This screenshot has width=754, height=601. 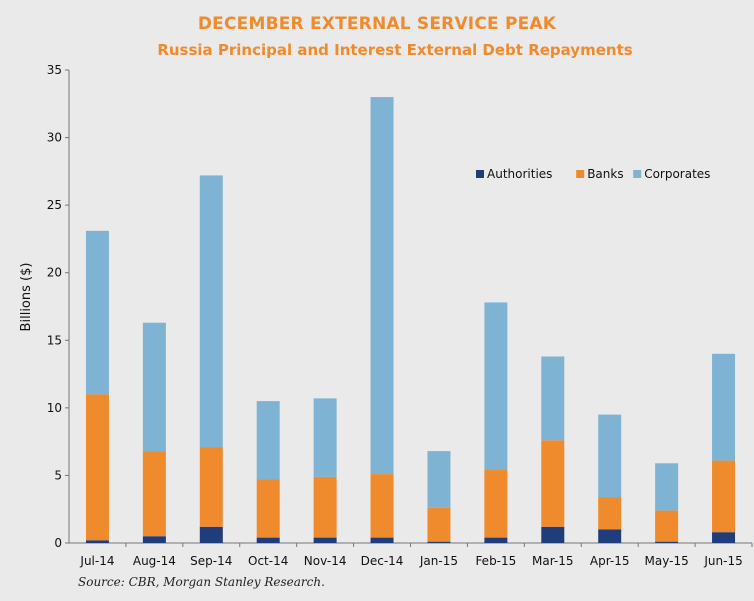 I want to click on x-tick-label: Aug-14, so click(x=154, y=561).